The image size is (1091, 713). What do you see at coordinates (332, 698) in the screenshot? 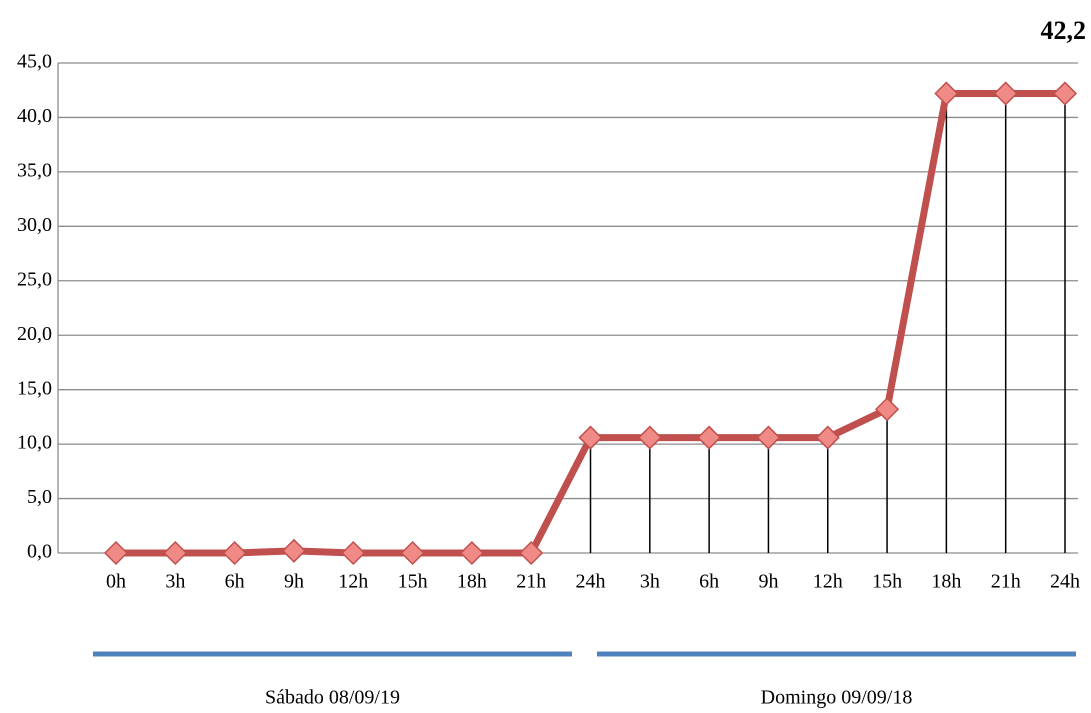
I see `group-label: Sábado 08/09/19` at bounding box center [332, 698].